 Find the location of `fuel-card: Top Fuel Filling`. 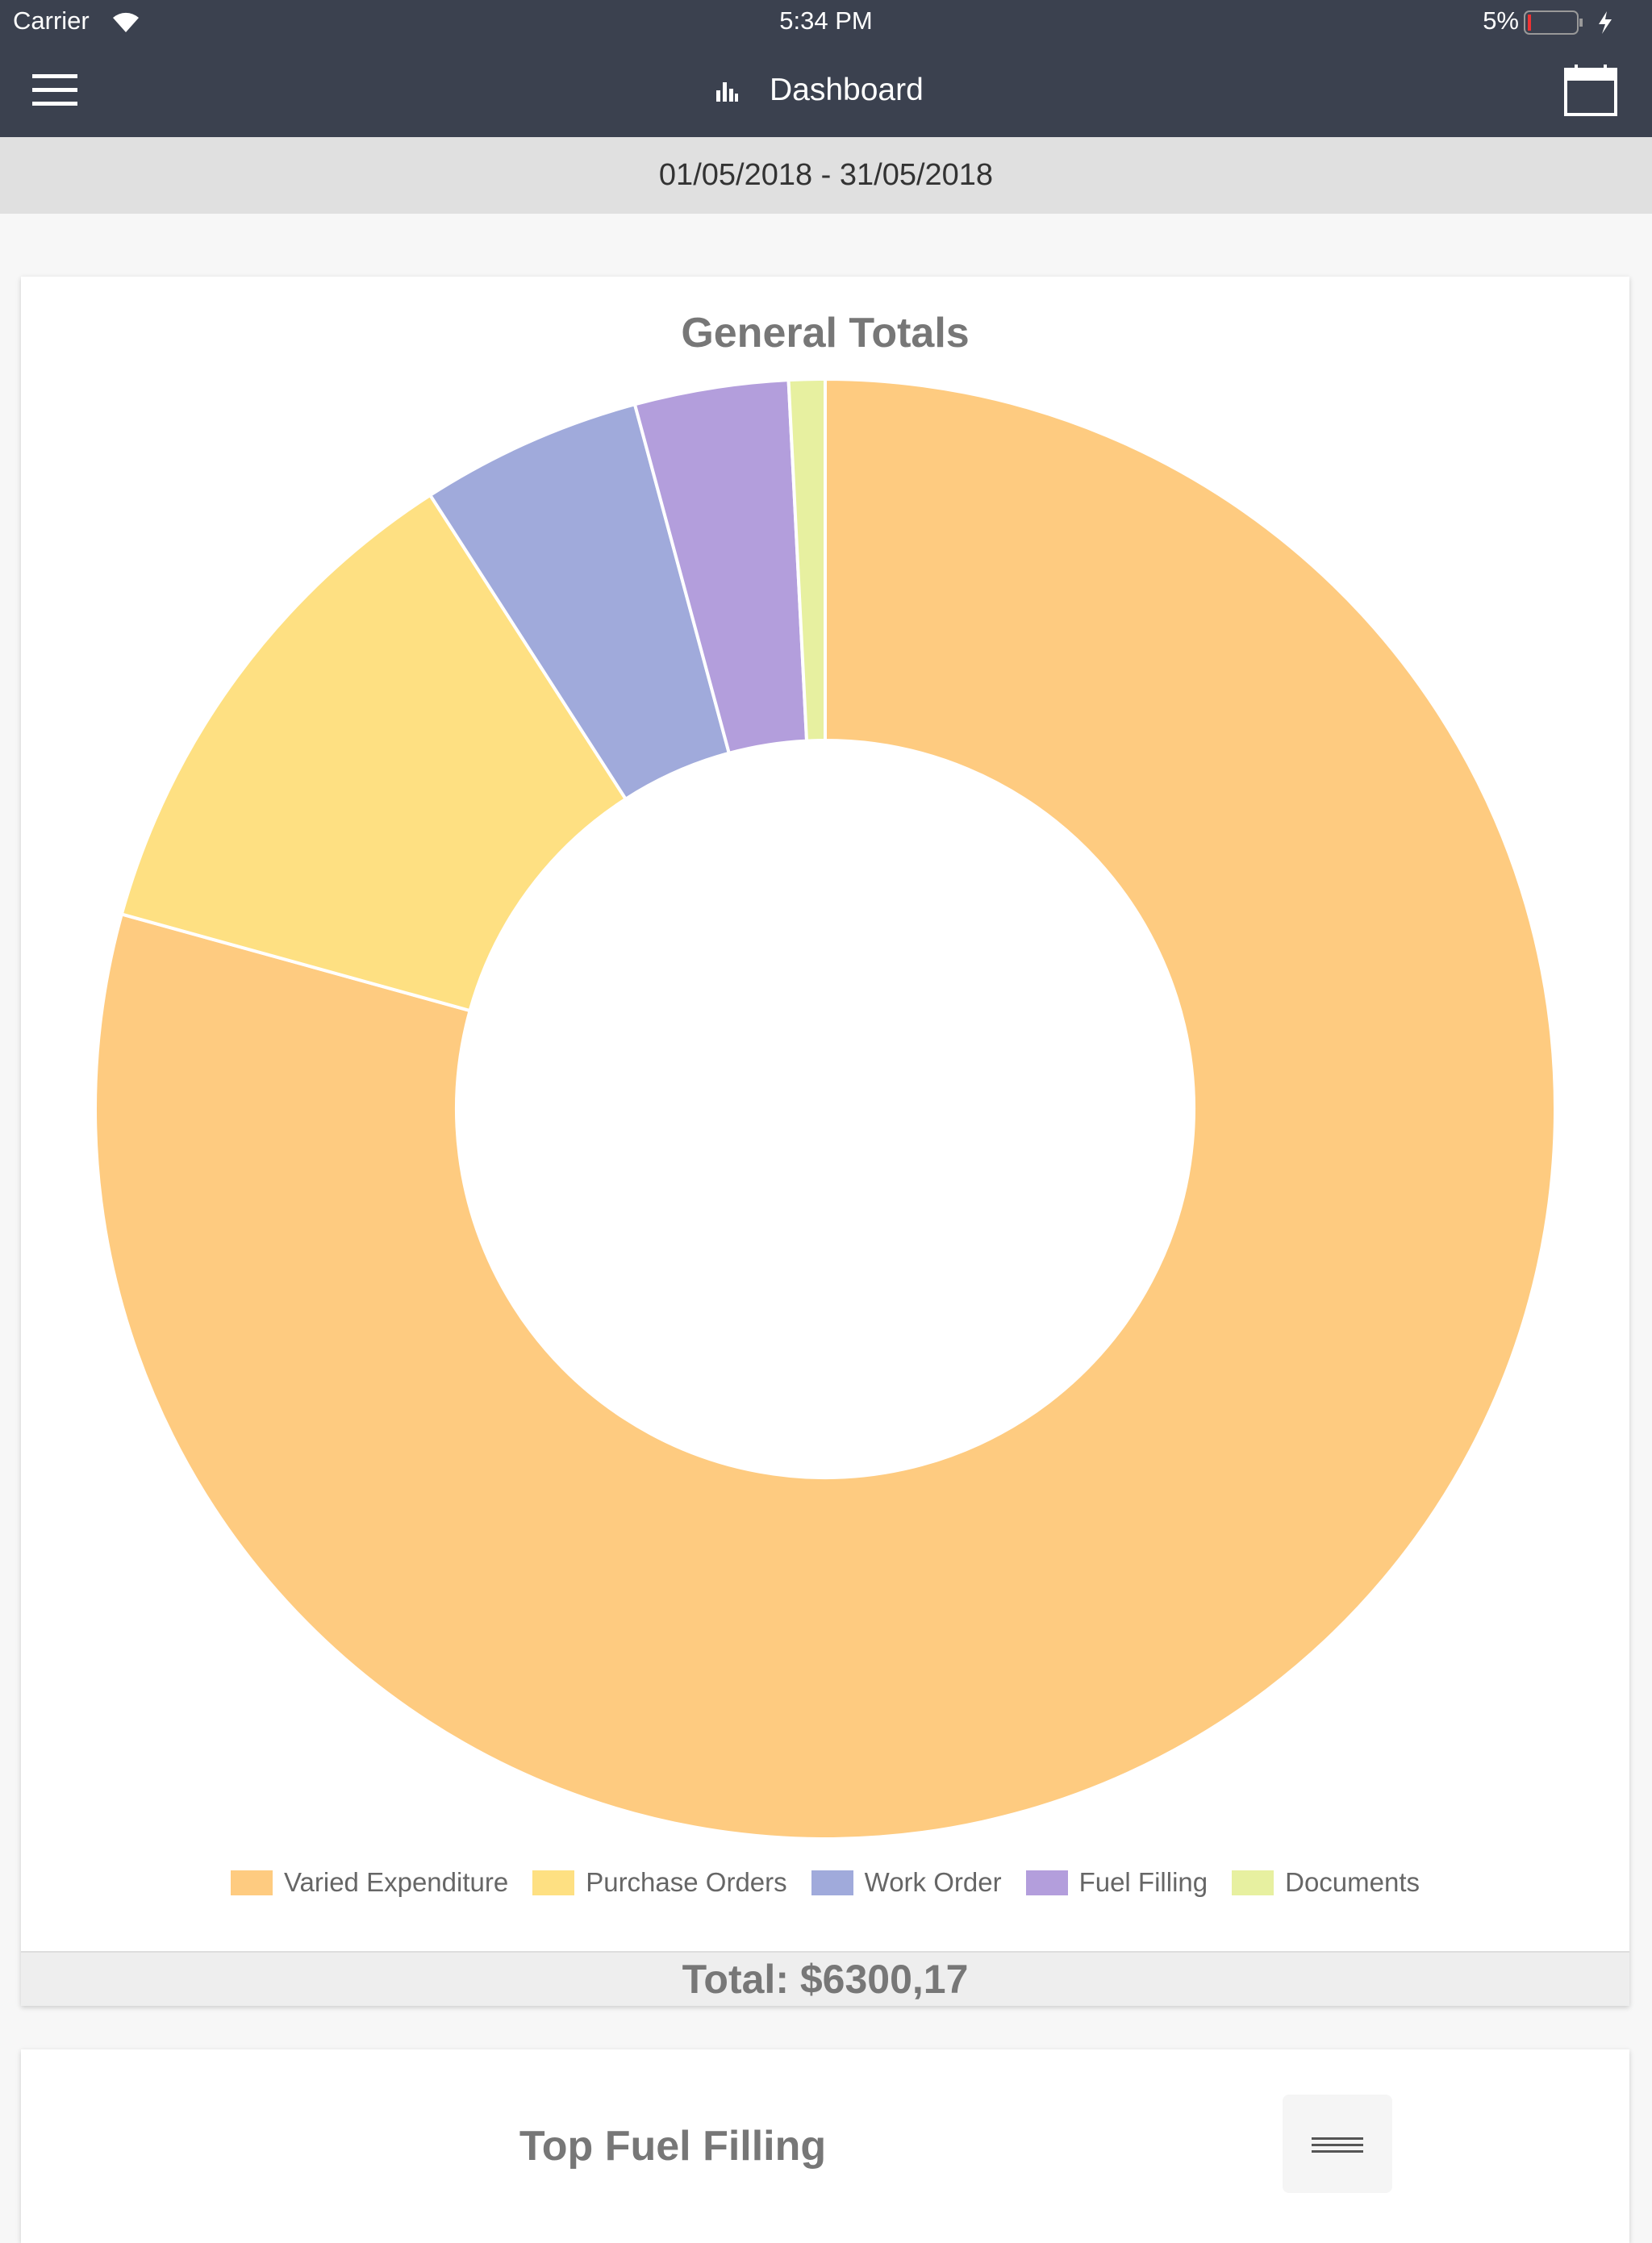

fuel-card: Top Fuel Filling is located at coordinates (825, 2146).